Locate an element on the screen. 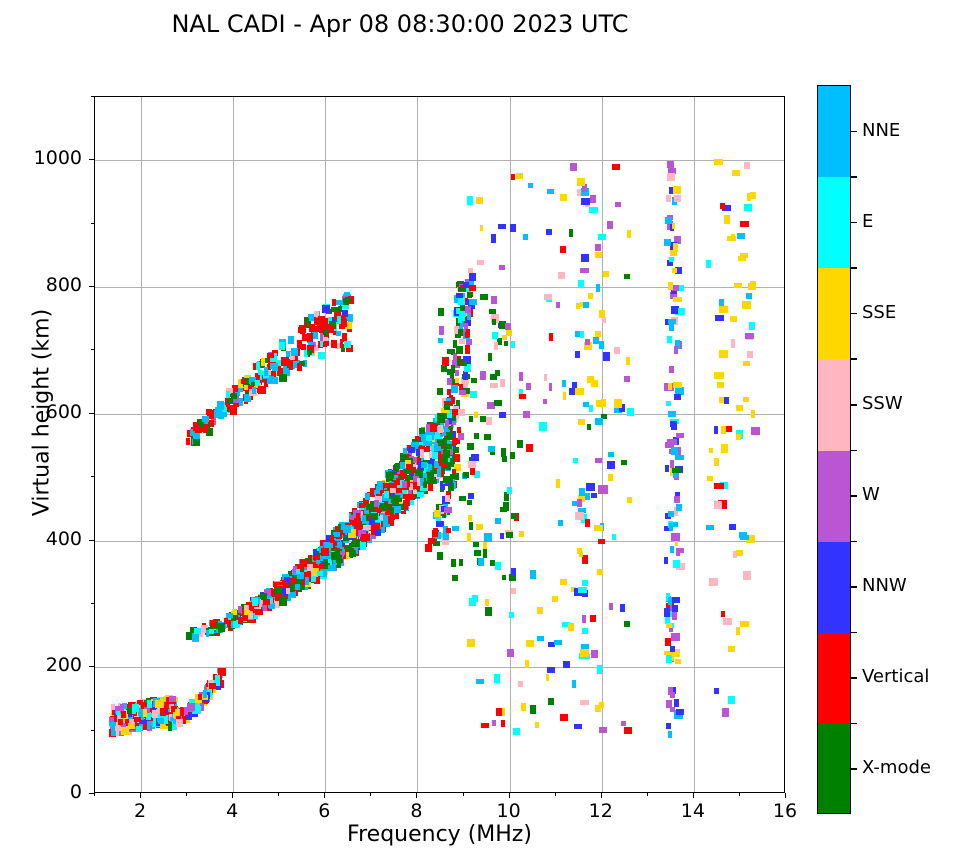 Image resolution: width=958 pixels, height=857 pixels. y-axis-minor-tick is located at coordinates (92, 350).